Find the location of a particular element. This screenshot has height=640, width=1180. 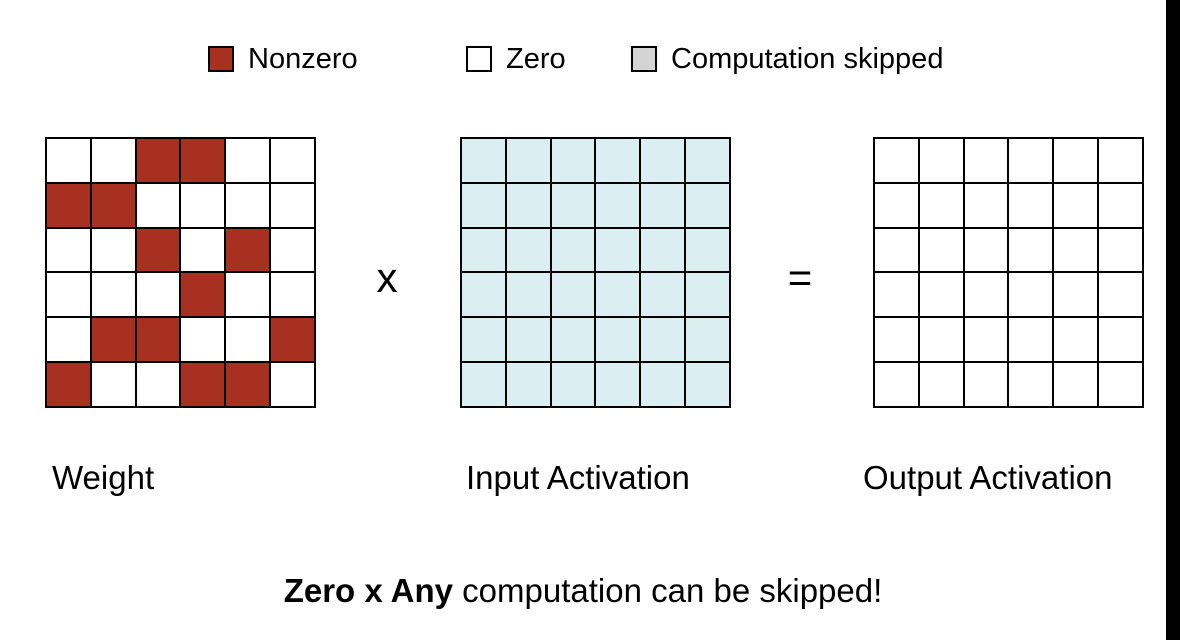

input-cell-r3-c5 is located at coordinates (664, 251).